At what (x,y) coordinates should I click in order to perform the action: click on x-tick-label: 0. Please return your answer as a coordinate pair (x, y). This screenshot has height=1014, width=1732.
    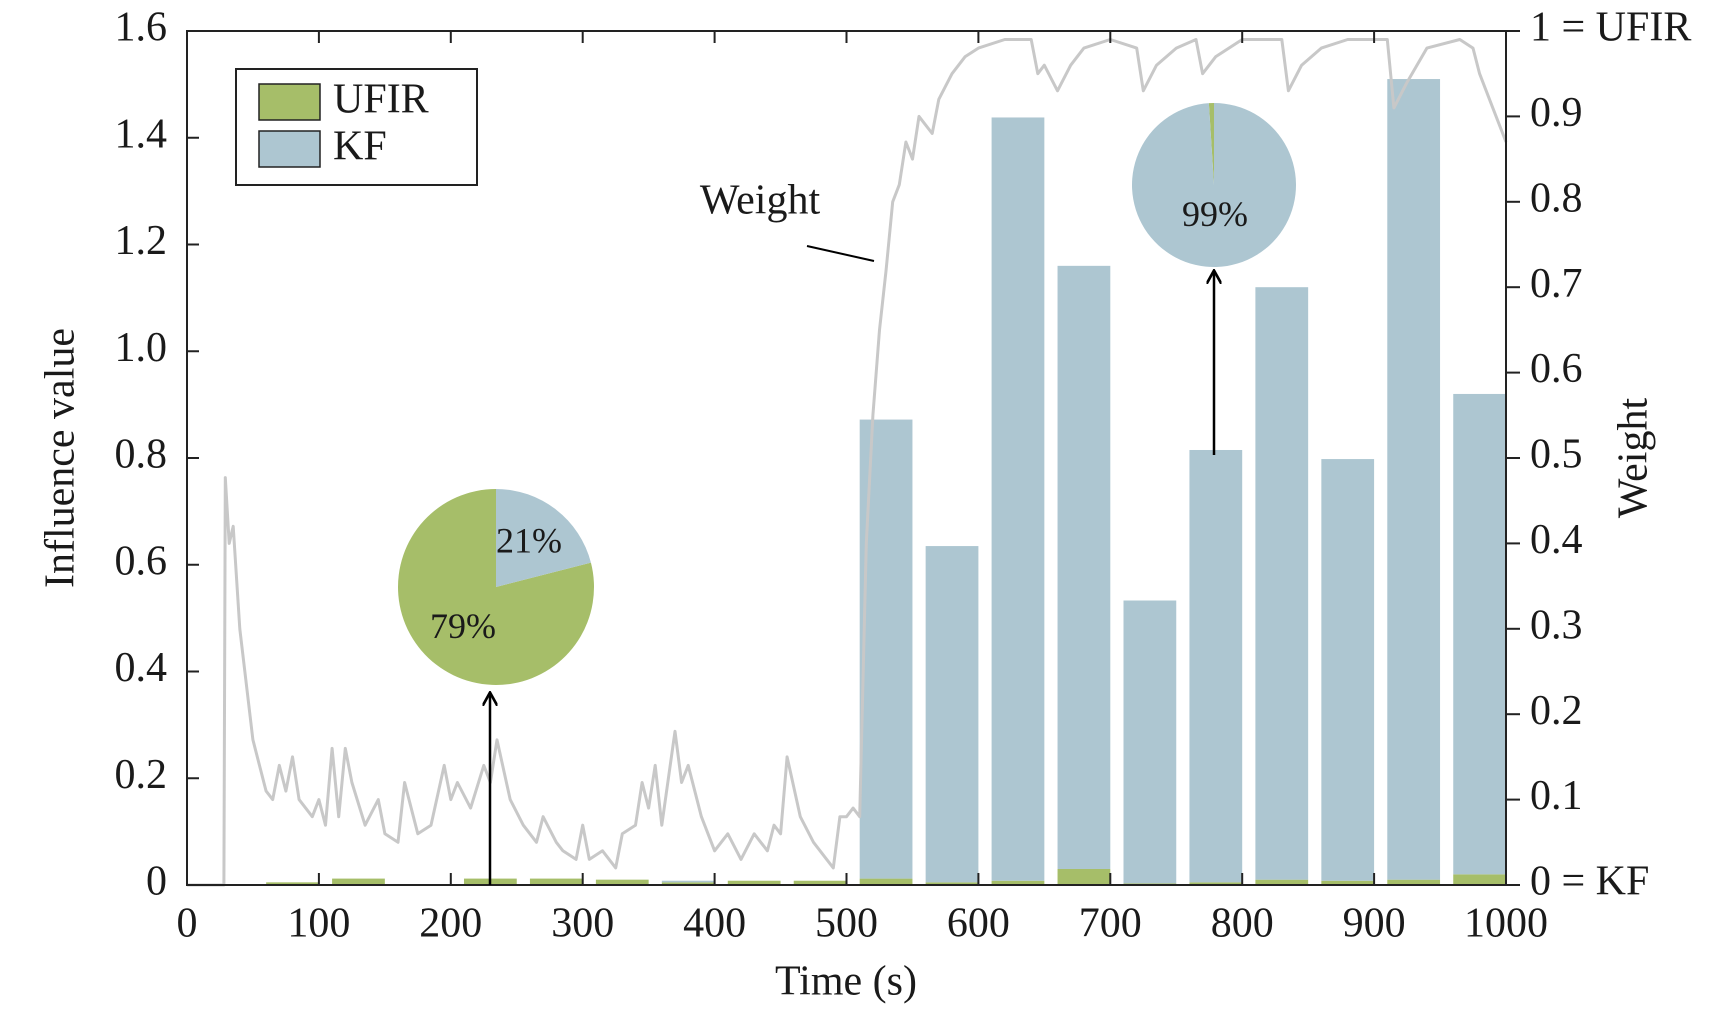
    Looking at the image, I should click on (187, 924).